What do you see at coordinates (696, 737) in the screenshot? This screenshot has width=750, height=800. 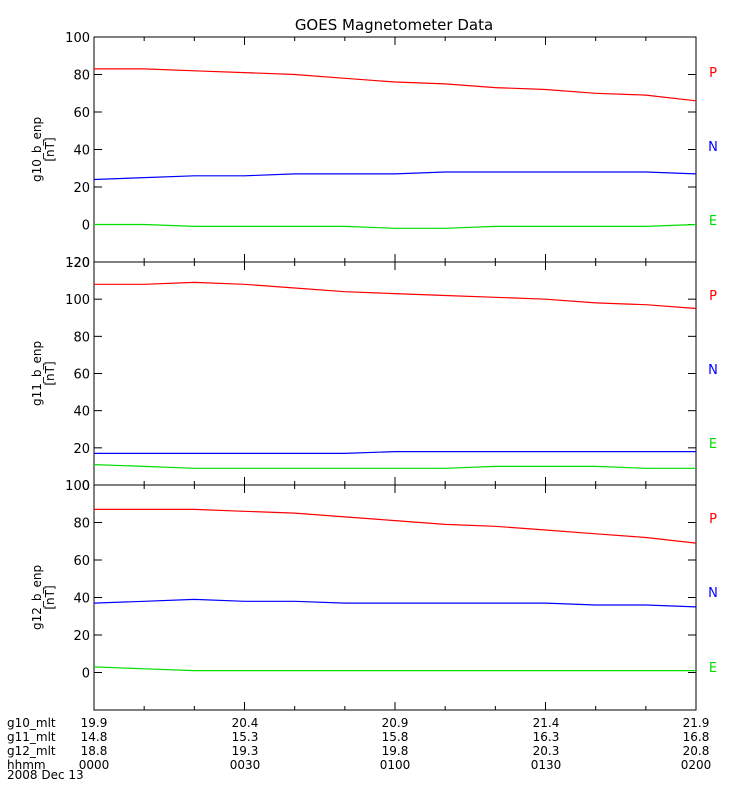 I see `axis-row-value: 16.8` at bounding box center [696, 737].